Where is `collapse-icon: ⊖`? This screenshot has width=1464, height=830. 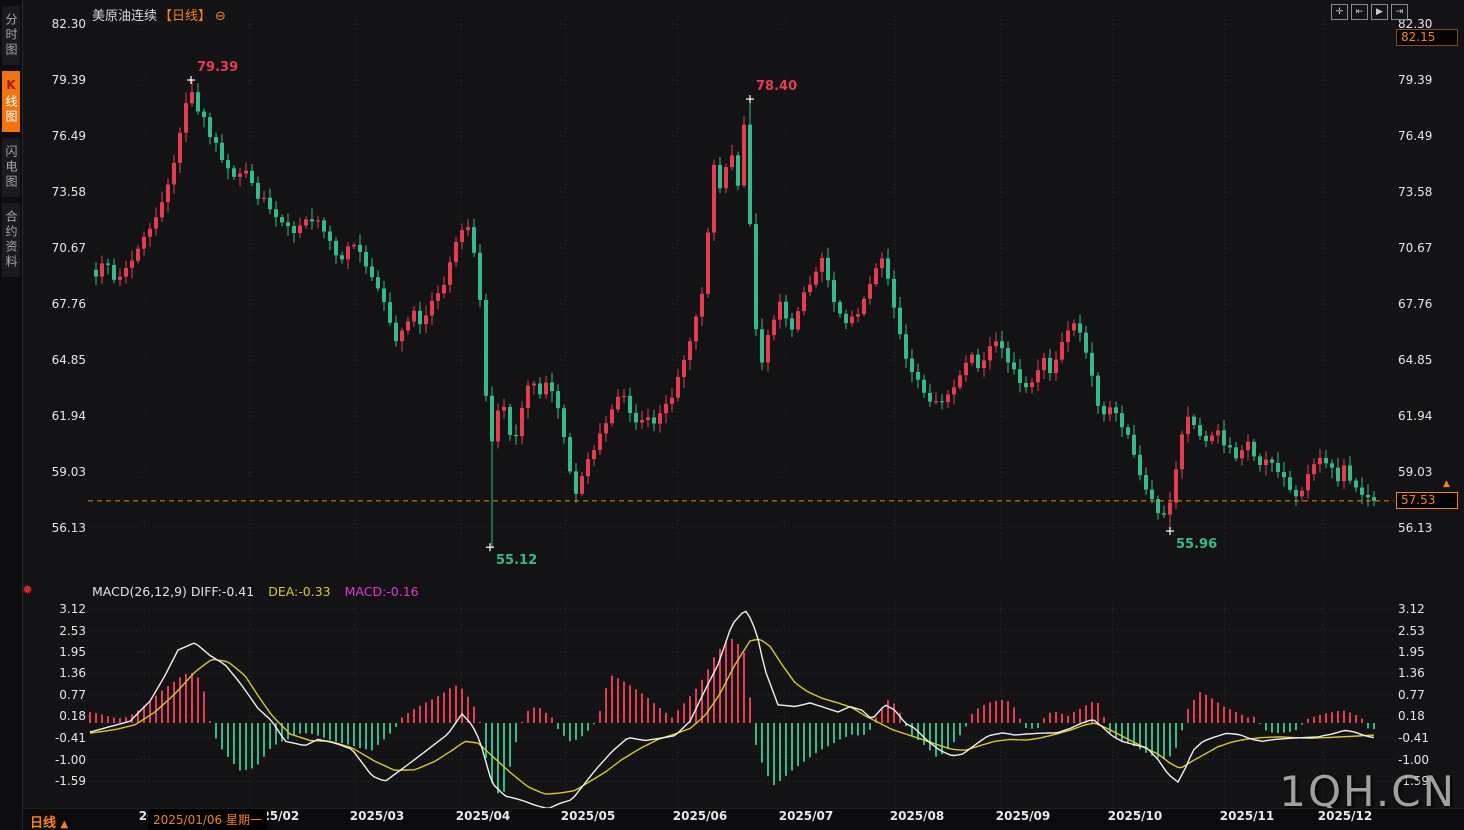
collapse-icon: ⊖ is located at coordinates (220, 16).